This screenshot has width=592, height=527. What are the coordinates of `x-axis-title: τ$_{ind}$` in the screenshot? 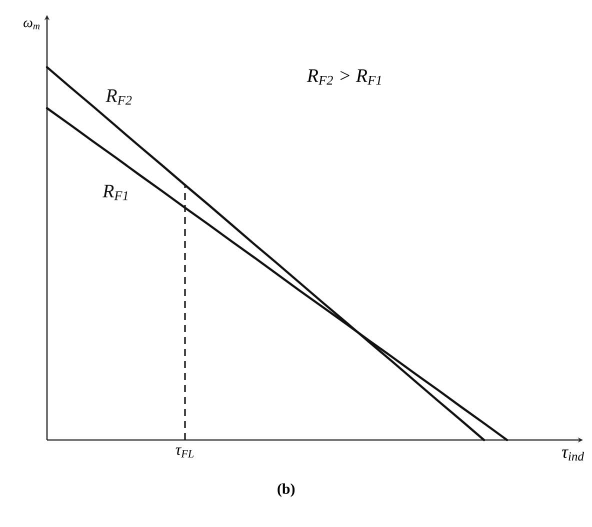 It's located at (573, 455).